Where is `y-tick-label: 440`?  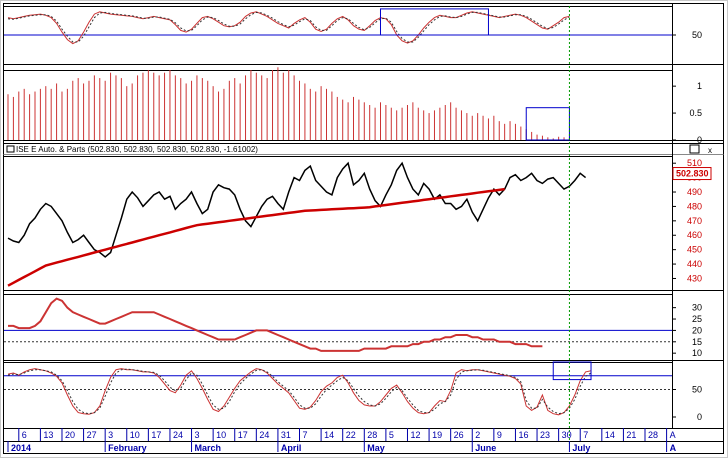 y-tick-label: 440 is located at coordinates (694, 264).